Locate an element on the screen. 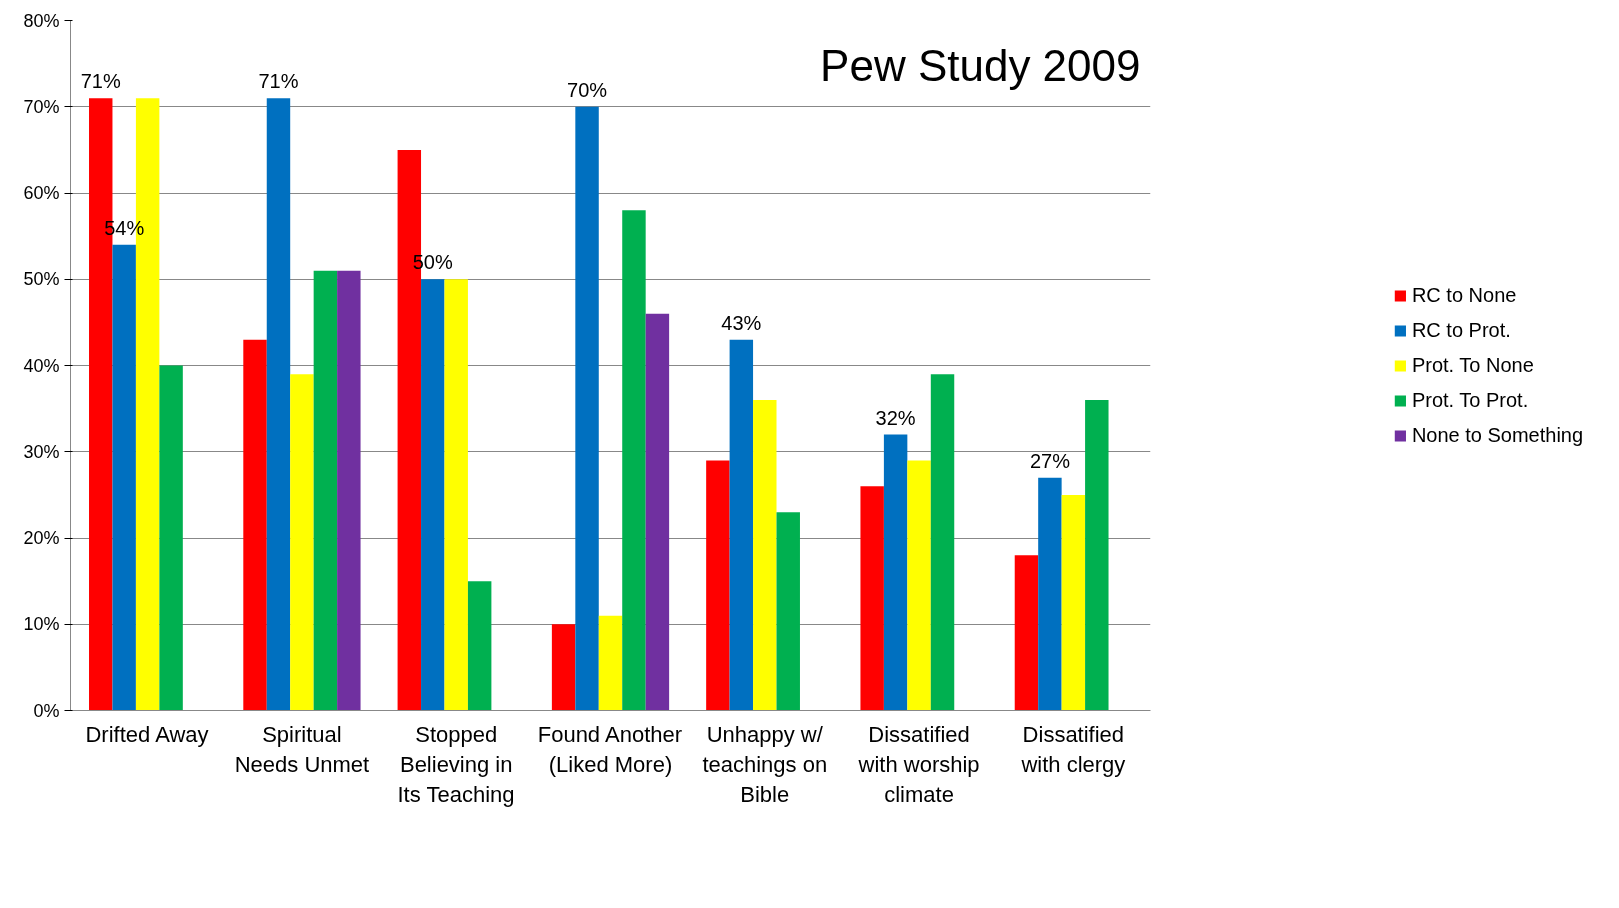 The width and height of the screenshot is (1619, 908). x-tick-label: Stopped Believing in Its Teaching is located at coordinates (456, 764).